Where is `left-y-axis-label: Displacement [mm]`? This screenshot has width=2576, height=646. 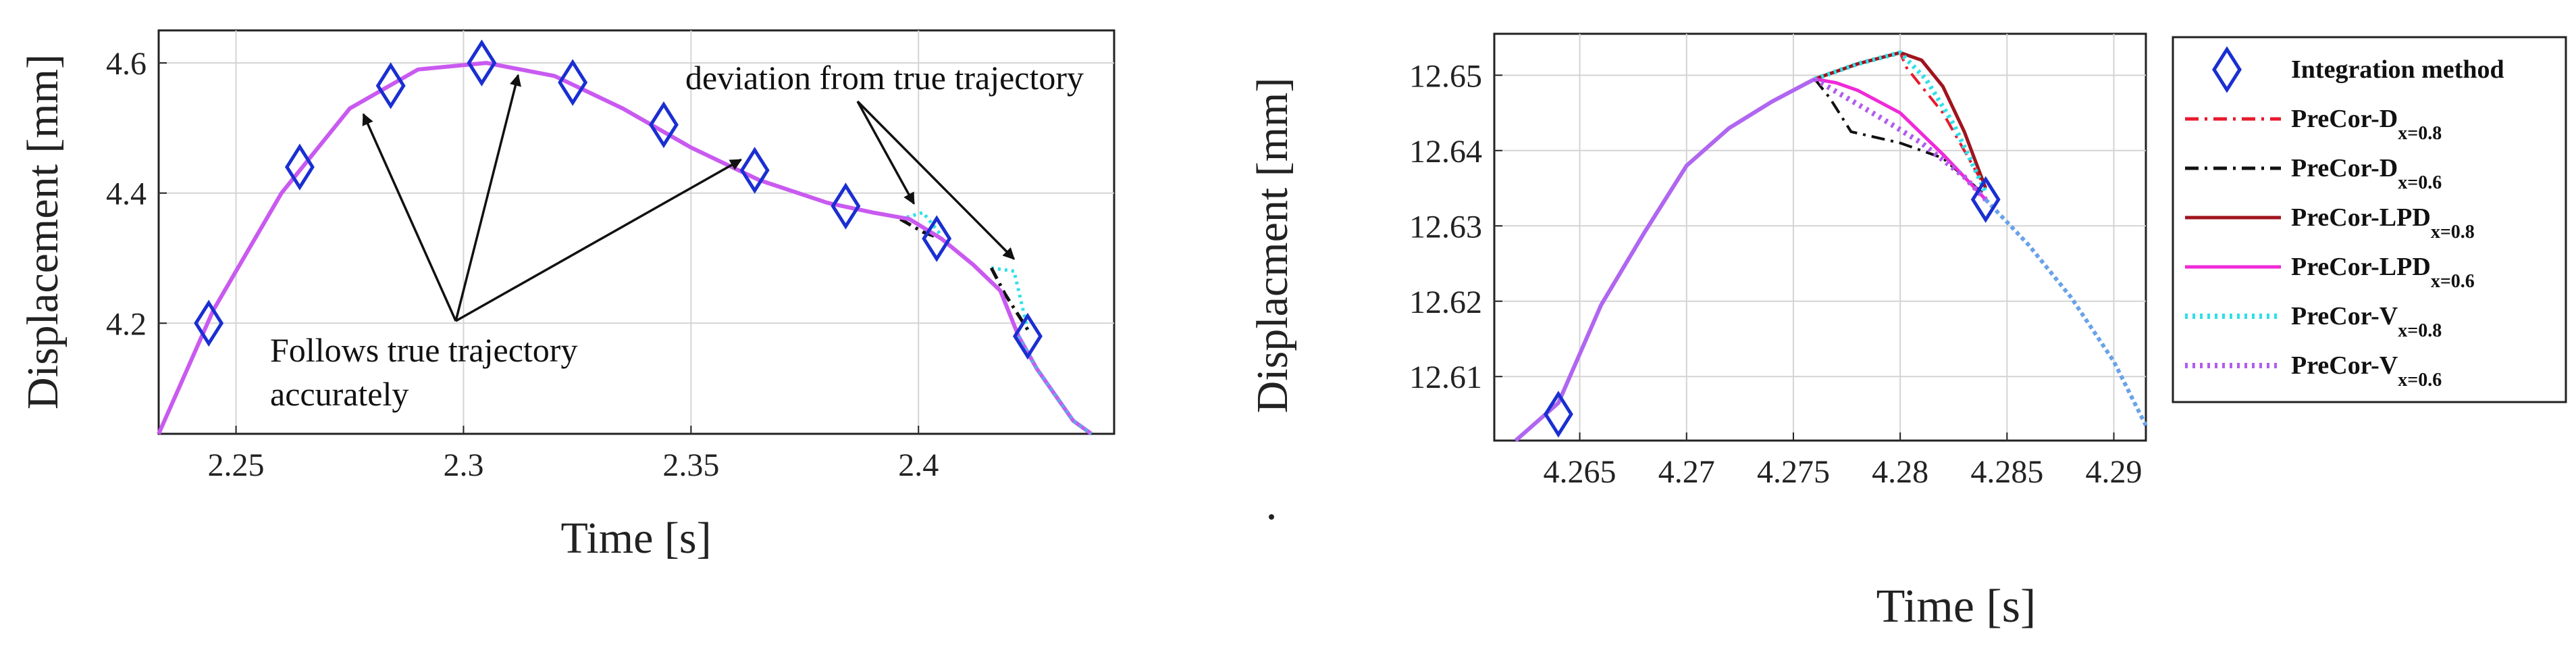 left-y-axis-label: Displacement [mm] is located at coordinates (43, 231).